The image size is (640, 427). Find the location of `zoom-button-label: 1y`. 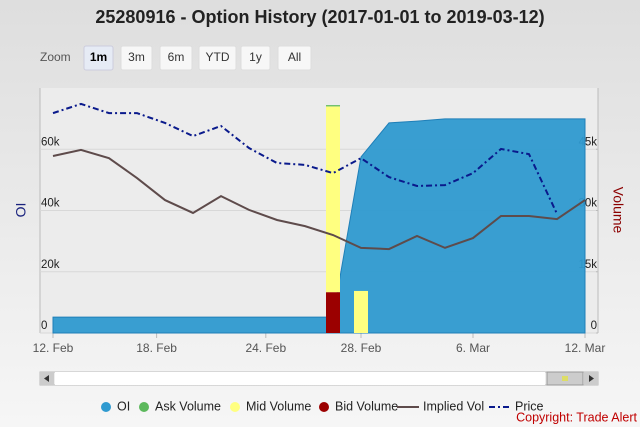

zoom-button-label: 1y is located at coordinates (255, 57).